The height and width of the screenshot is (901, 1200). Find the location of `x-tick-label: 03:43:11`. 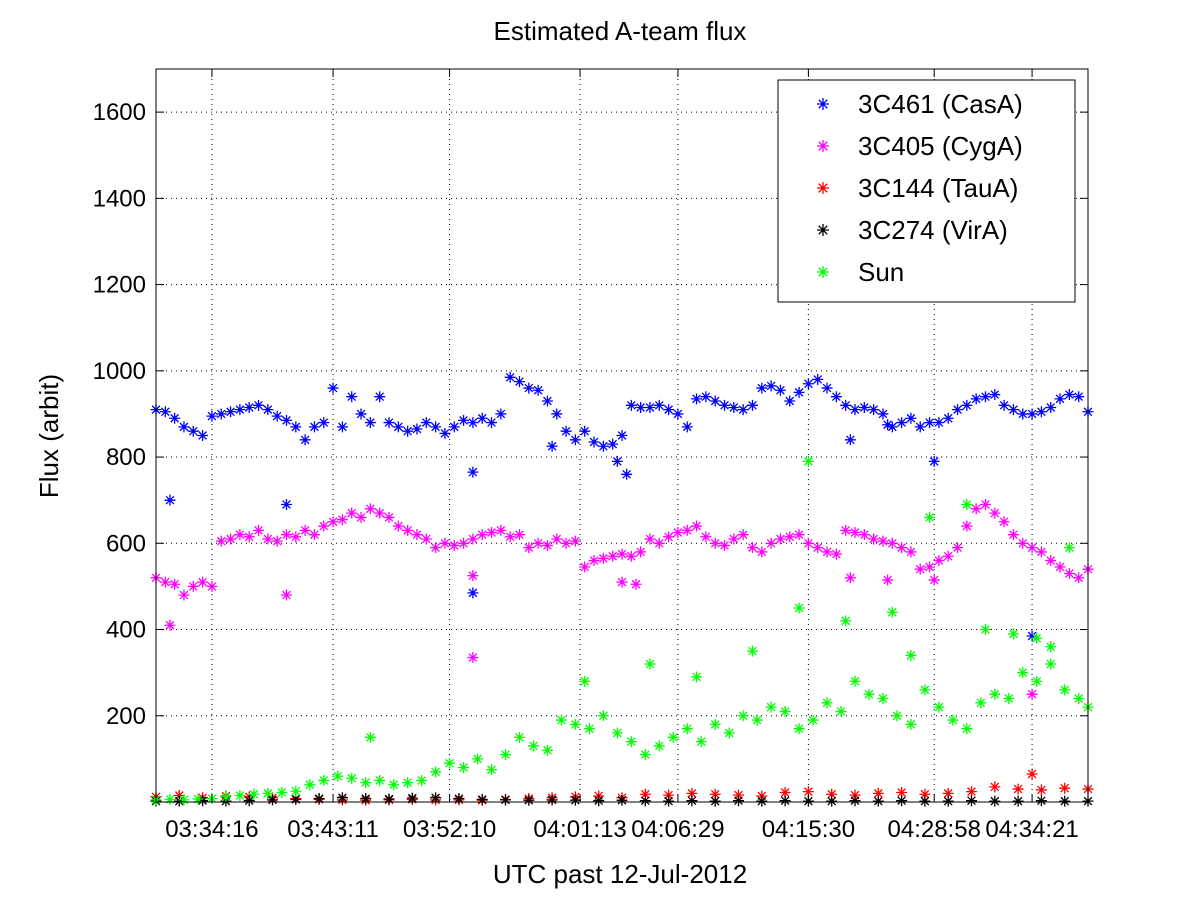

x-tick-label: 03:43:11 is located at coordinates (333, 829).